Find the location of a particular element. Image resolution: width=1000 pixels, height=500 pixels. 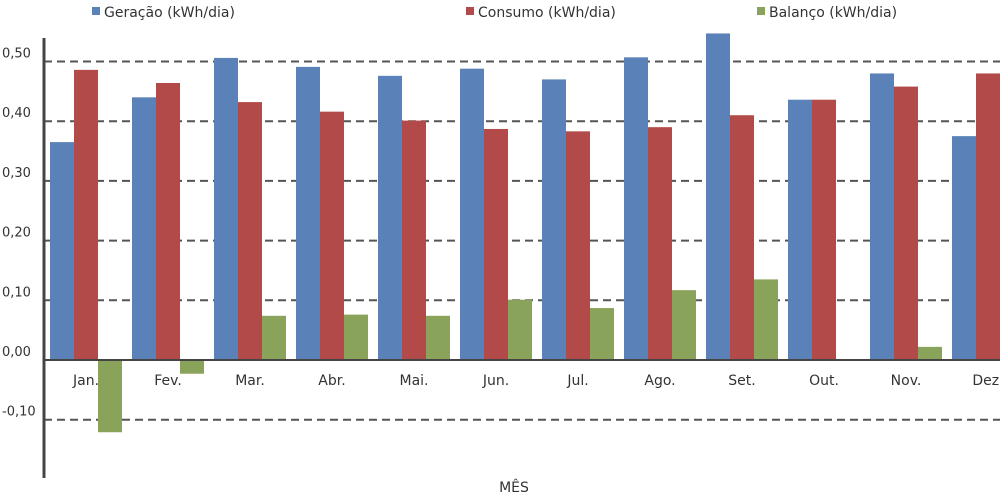

category-label: Mai. is located at coordinates (414, 381).